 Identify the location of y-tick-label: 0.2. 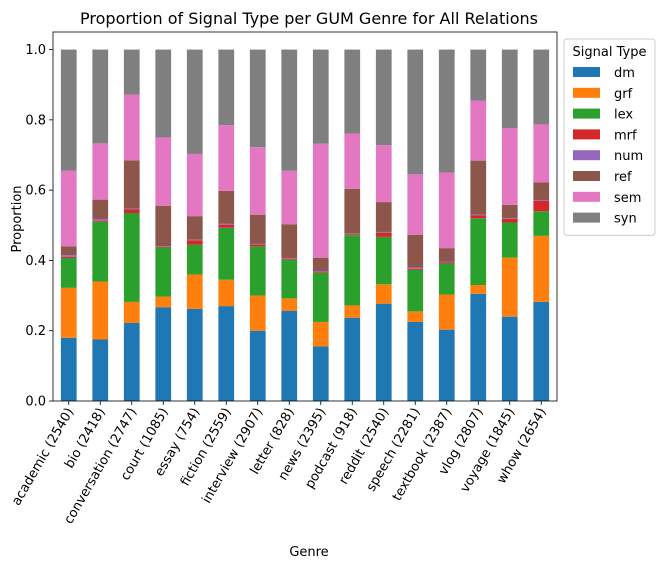
(35, 331).